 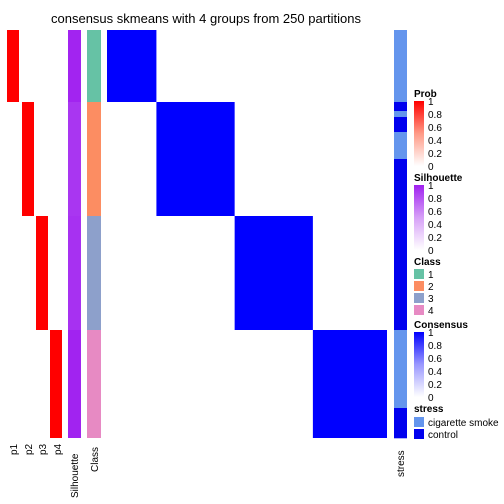 I want to click on silhouette-column, so click(x=74, y=234).